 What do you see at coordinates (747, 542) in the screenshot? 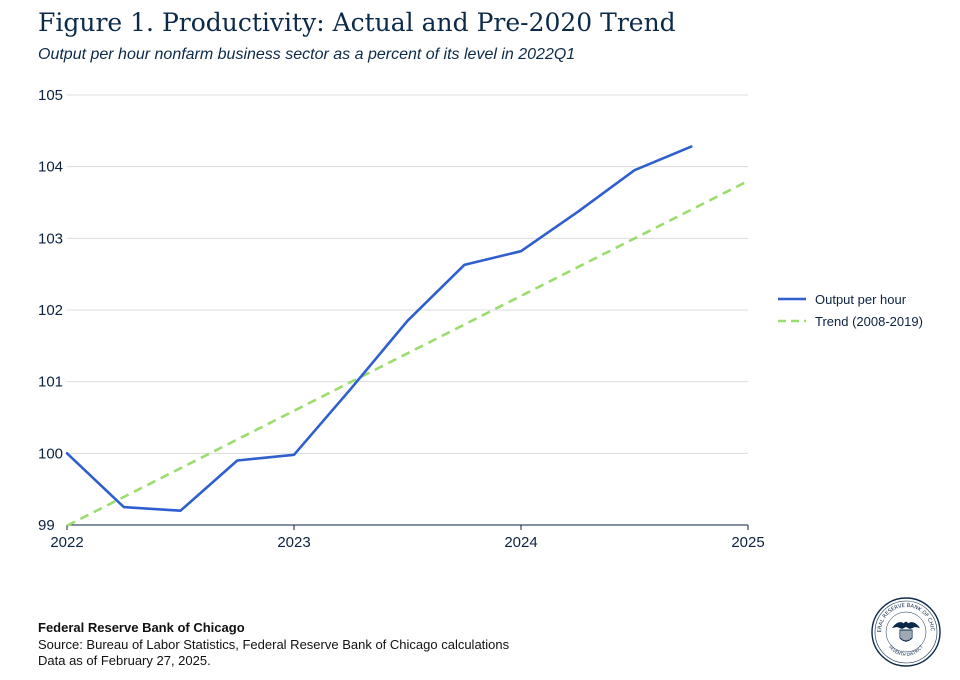
I see `x-tick-label: 2025` at bounding box center [747, 542].